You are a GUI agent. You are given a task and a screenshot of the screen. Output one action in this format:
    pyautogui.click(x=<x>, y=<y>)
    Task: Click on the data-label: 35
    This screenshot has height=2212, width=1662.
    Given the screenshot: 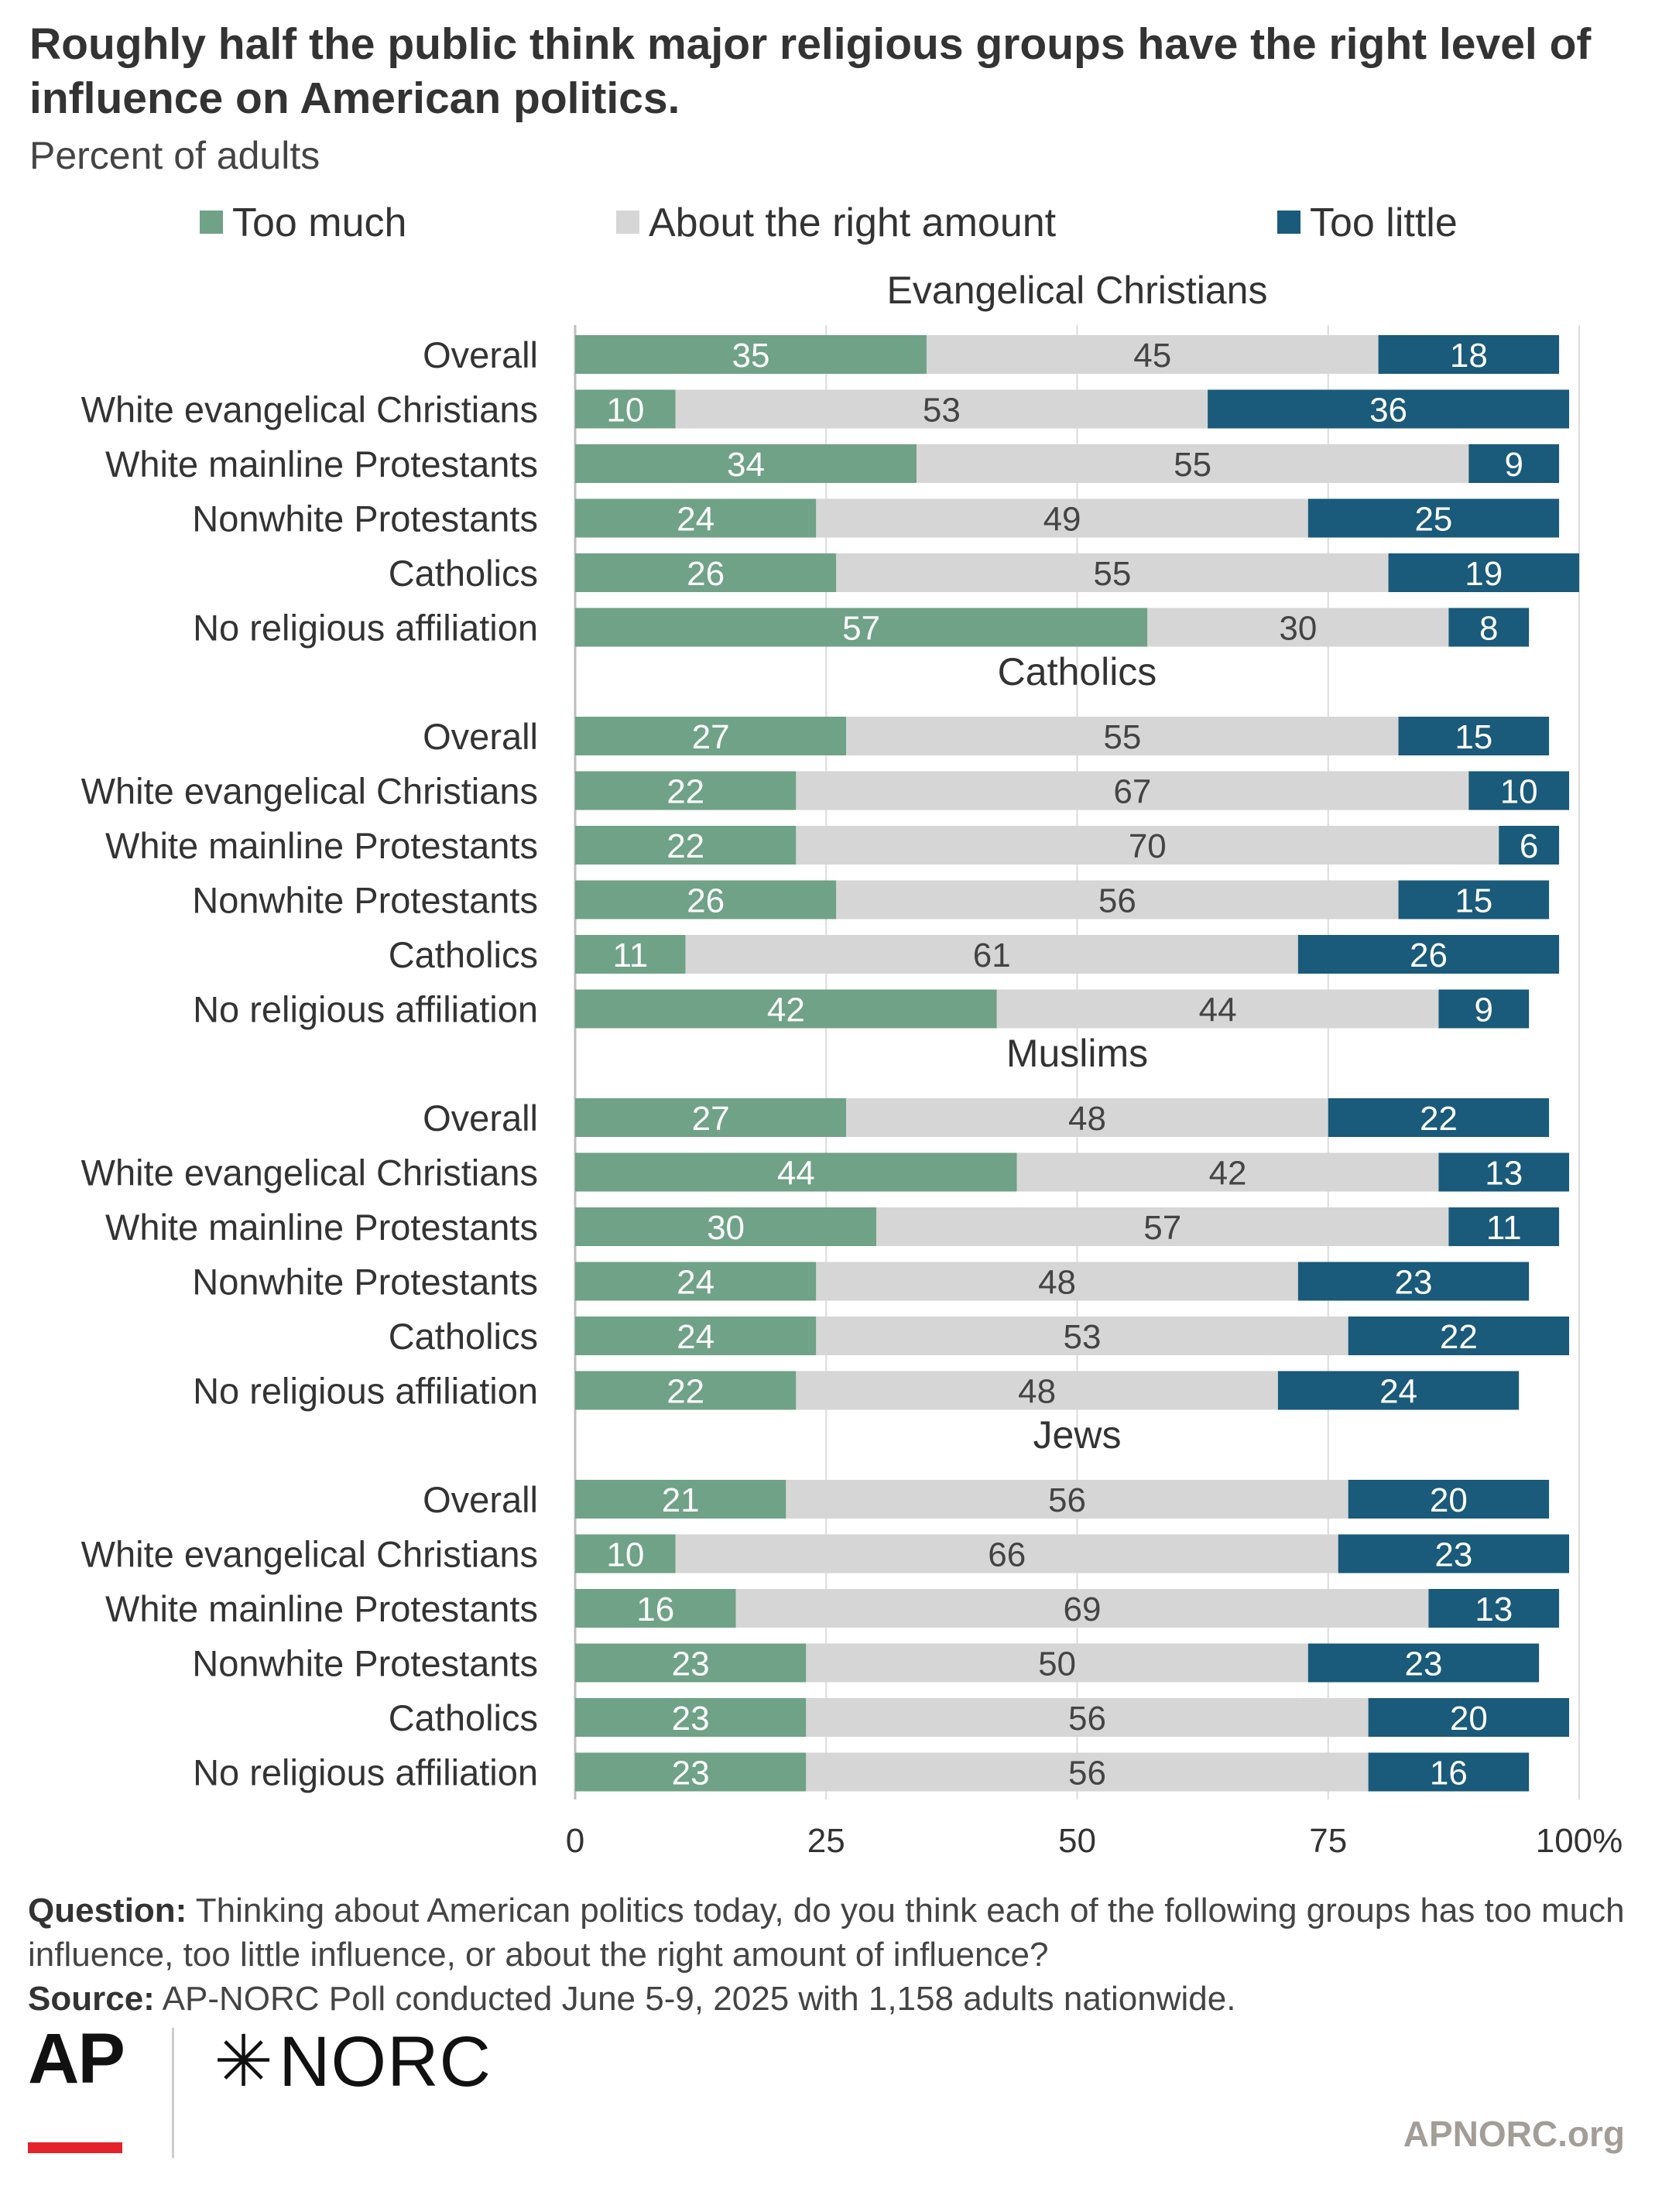 What is the action you would take?
    pyautogui.click(x=750, y=356)
    